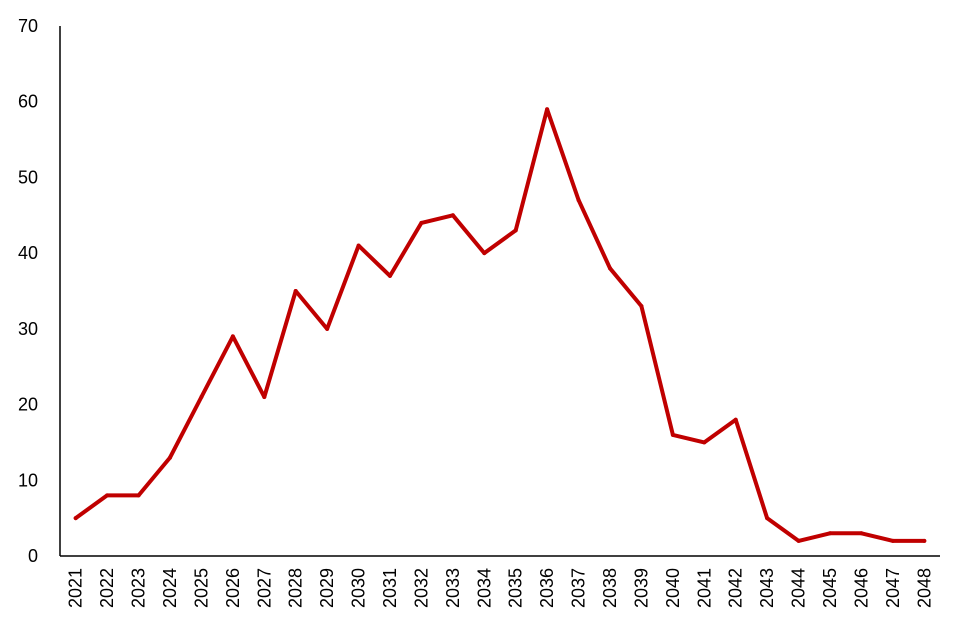 This screenshot has width=960, height=640. I want to click on x-tick-label: 2023, so click(139, 588).